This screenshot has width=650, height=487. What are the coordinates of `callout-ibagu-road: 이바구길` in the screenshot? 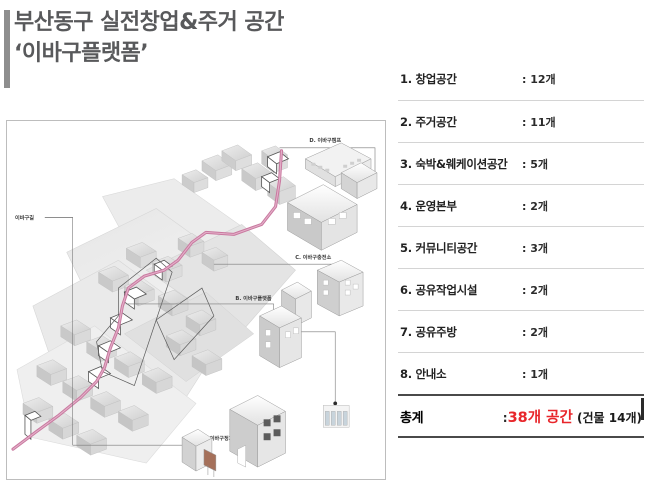 It's located at (44, 329).